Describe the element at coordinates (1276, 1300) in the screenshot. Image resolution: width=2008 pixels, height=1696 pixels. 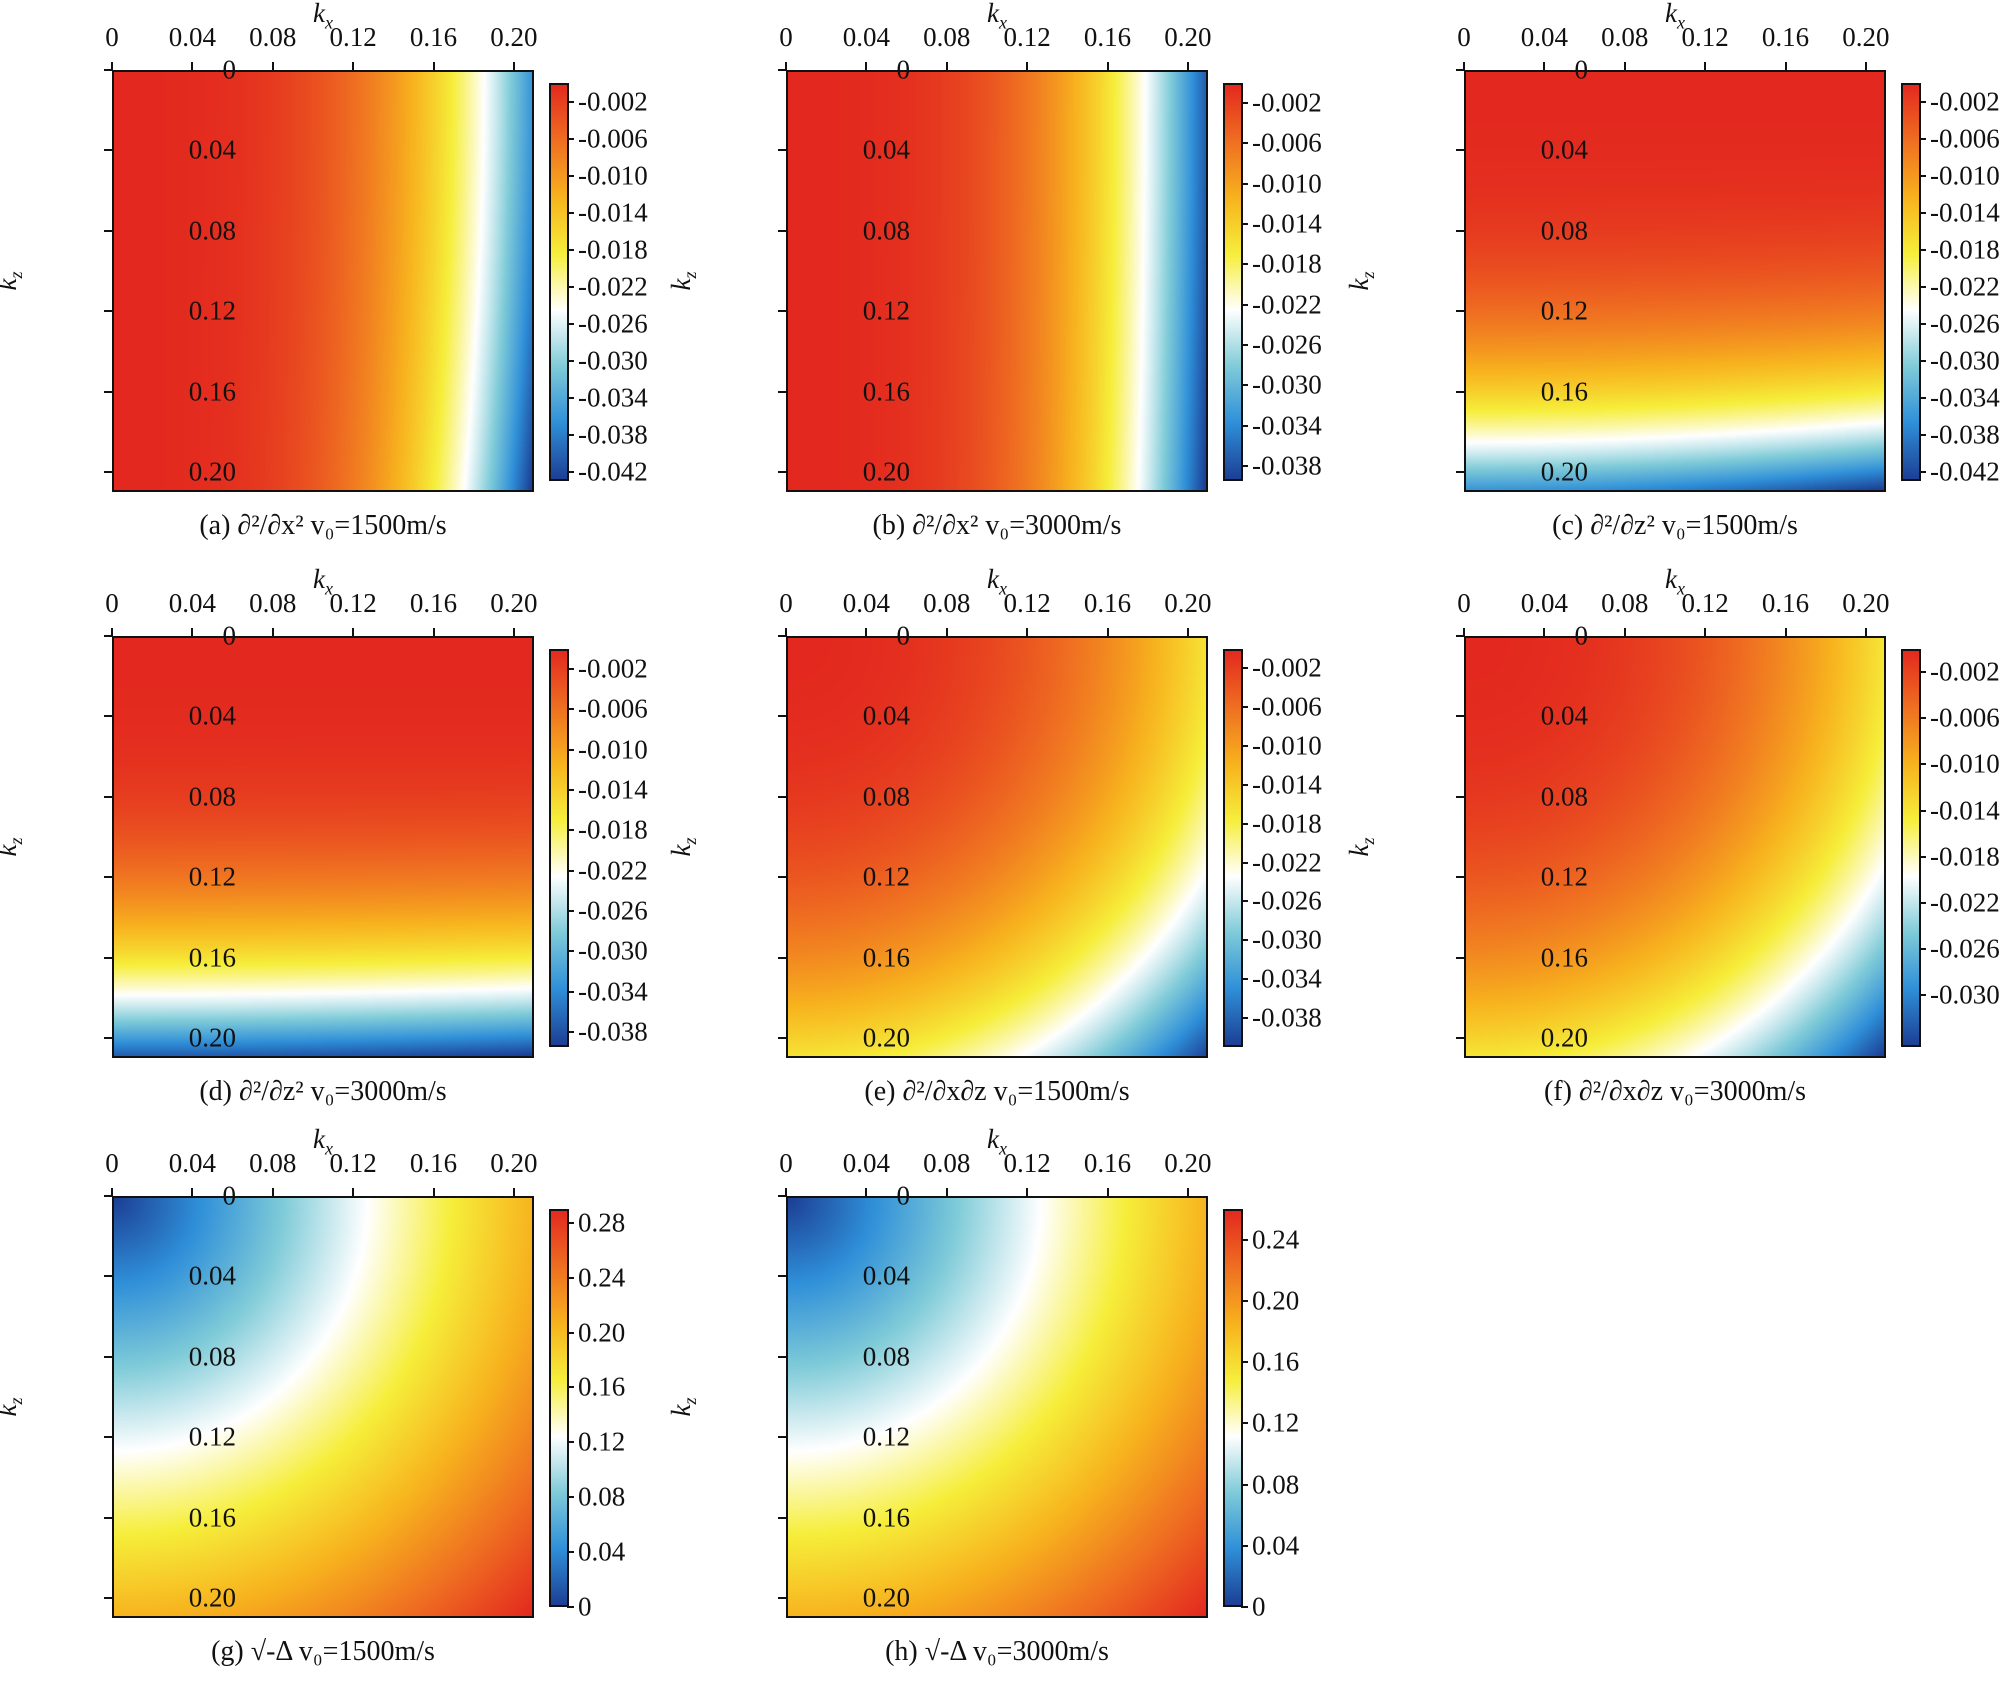
I see `colorbar-tick-label: 0.20` at that location.